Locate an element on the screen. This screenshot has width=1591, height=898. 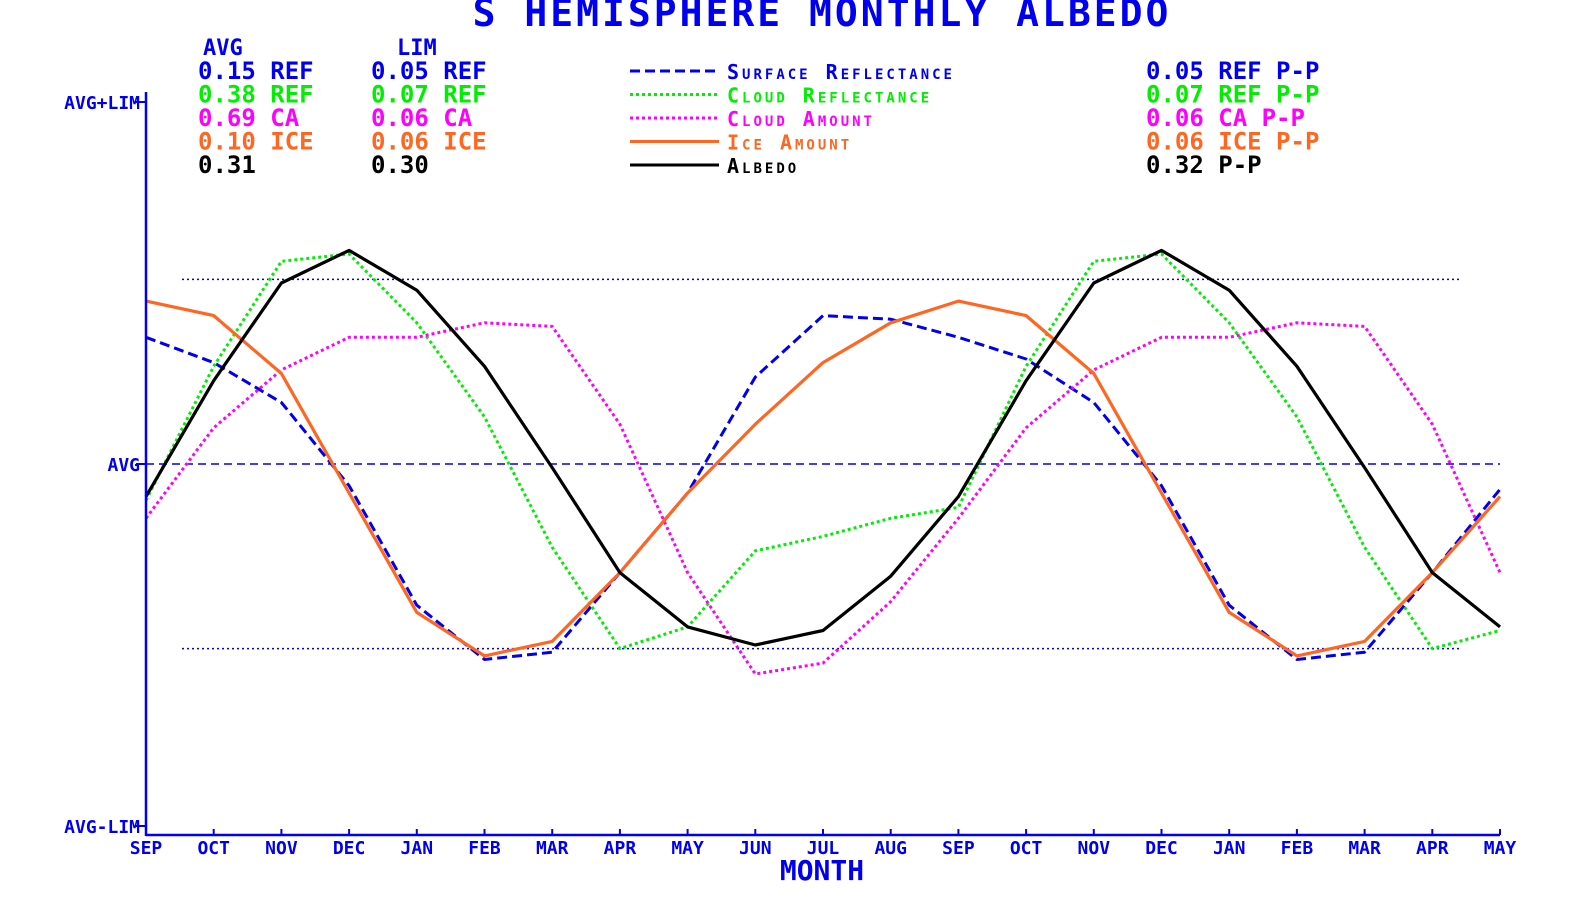
x-tick-label: AUG is located at coordinates (890, 848).